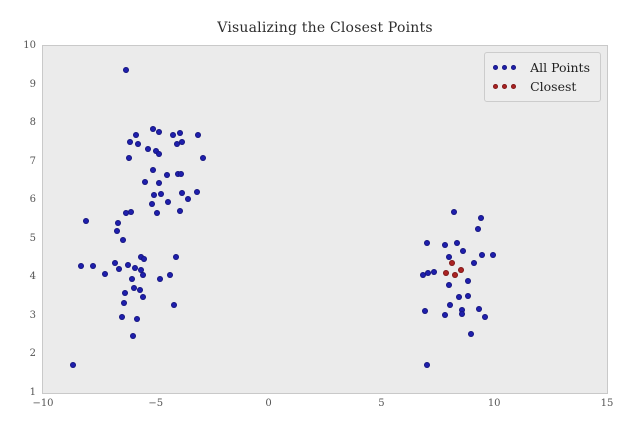  What do you see at coordinates (32, 354) in the screenshot?
I see `y-axis-tick-label: 2` at bounding box center [32, 354].